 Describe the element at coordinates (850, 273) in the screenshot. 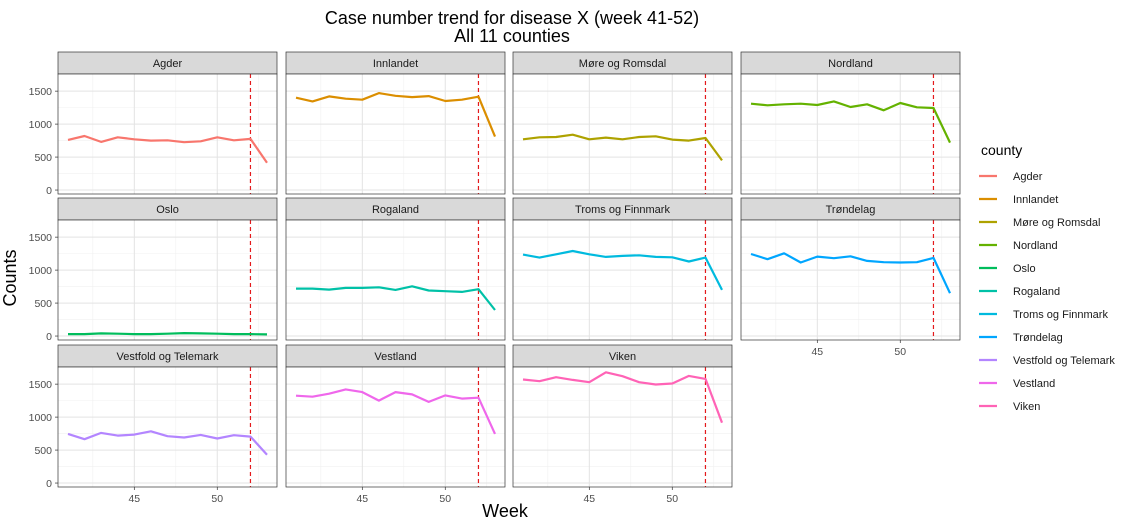

I see `series-line-tr-ndelag` at that location.